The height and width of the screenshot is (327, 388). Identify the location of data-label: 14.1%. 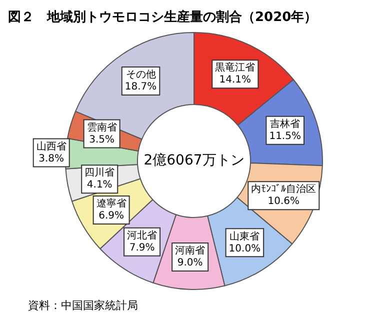
(235, 80).